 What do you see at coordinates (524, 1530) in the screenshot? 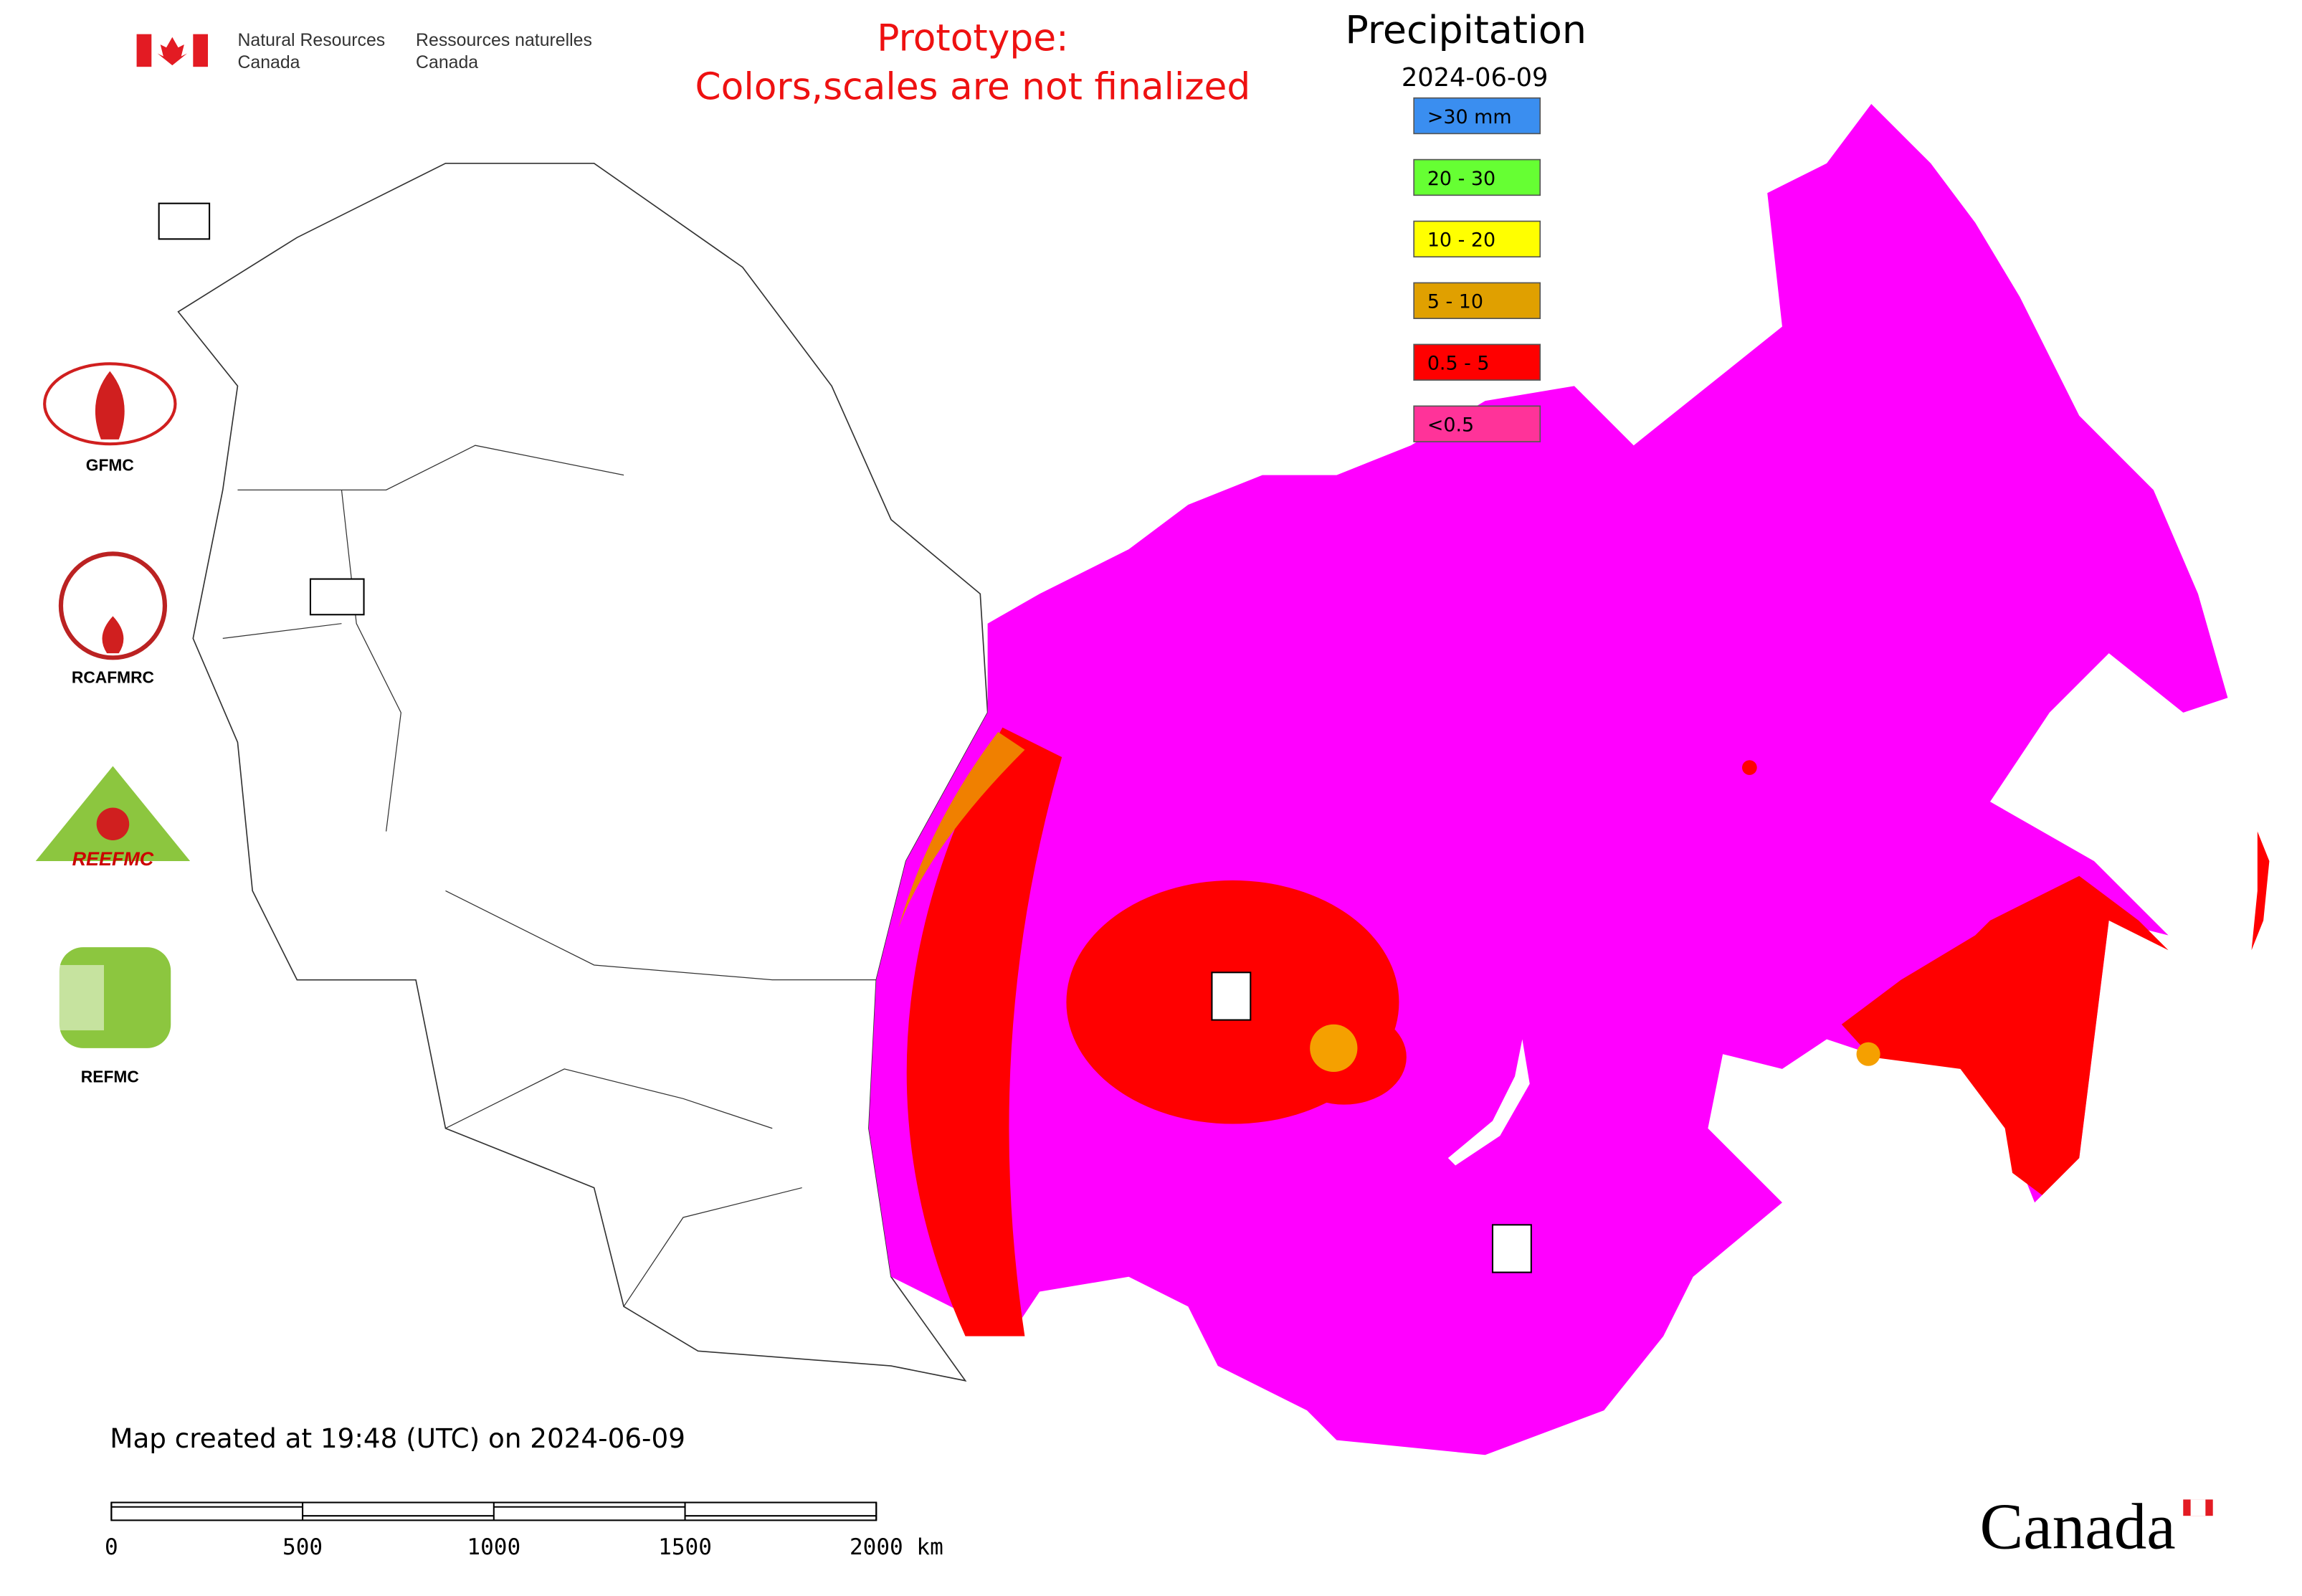
I see `scale-bar: 0 500 1000 1500 2000 km` at bounding box center [524, 1530].